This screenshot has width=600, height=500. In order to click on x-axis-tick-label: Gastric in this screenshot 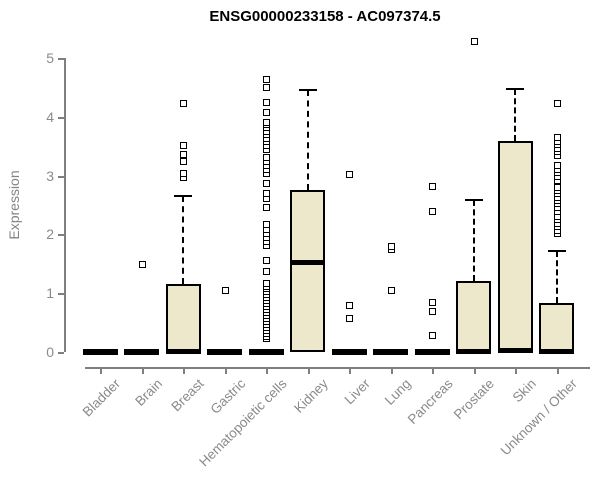, I will do `click(228, 396)`.